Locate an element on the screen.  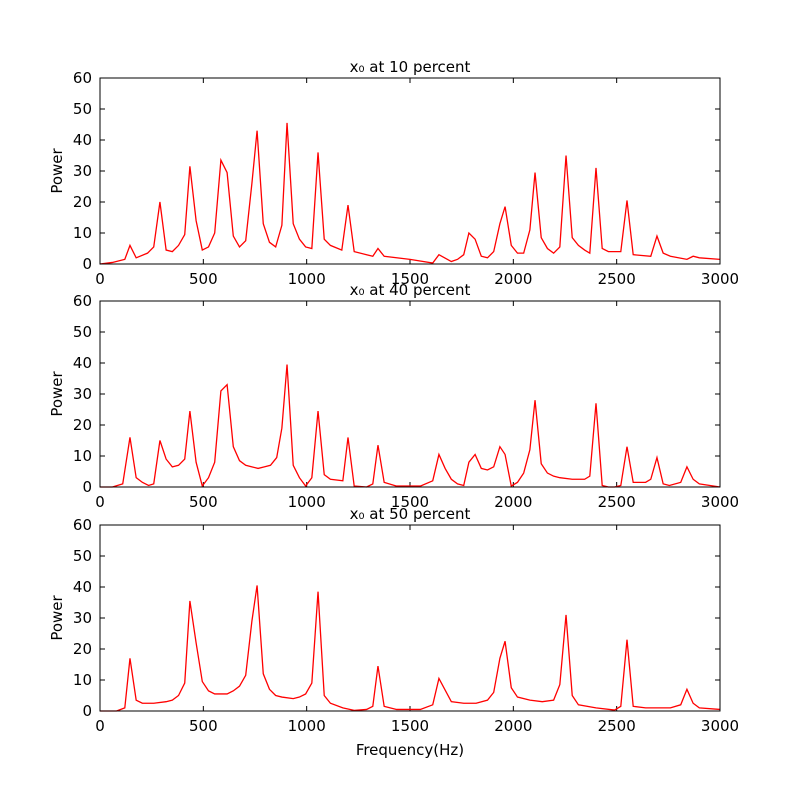
subplot-title: x₀ at 50 percent is located at coordinates (410, 514).